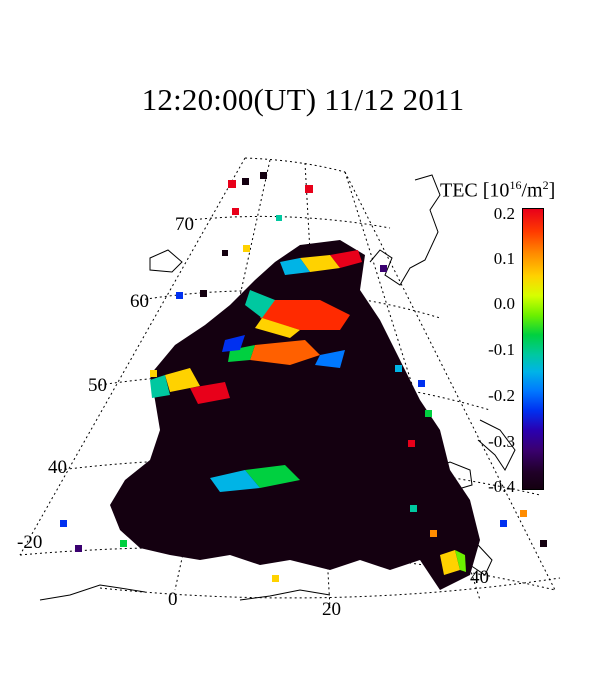 This screenshot has width=606, height=700. Describe the element at coordinates (97, 385) in the screenshot. I see `latitude-label-50: 50` at that location.